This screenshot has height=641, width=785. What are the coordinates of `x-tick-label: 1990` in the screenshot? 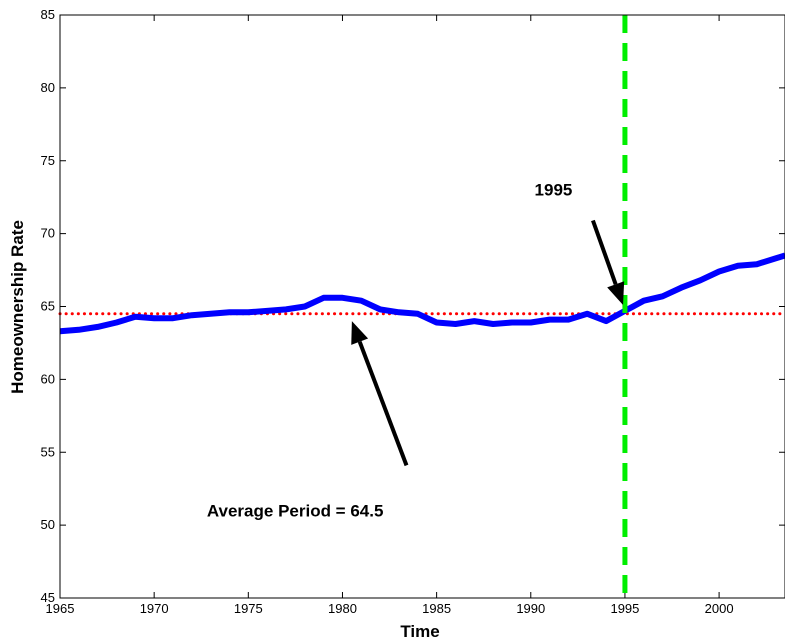 It's located at (530, 608).